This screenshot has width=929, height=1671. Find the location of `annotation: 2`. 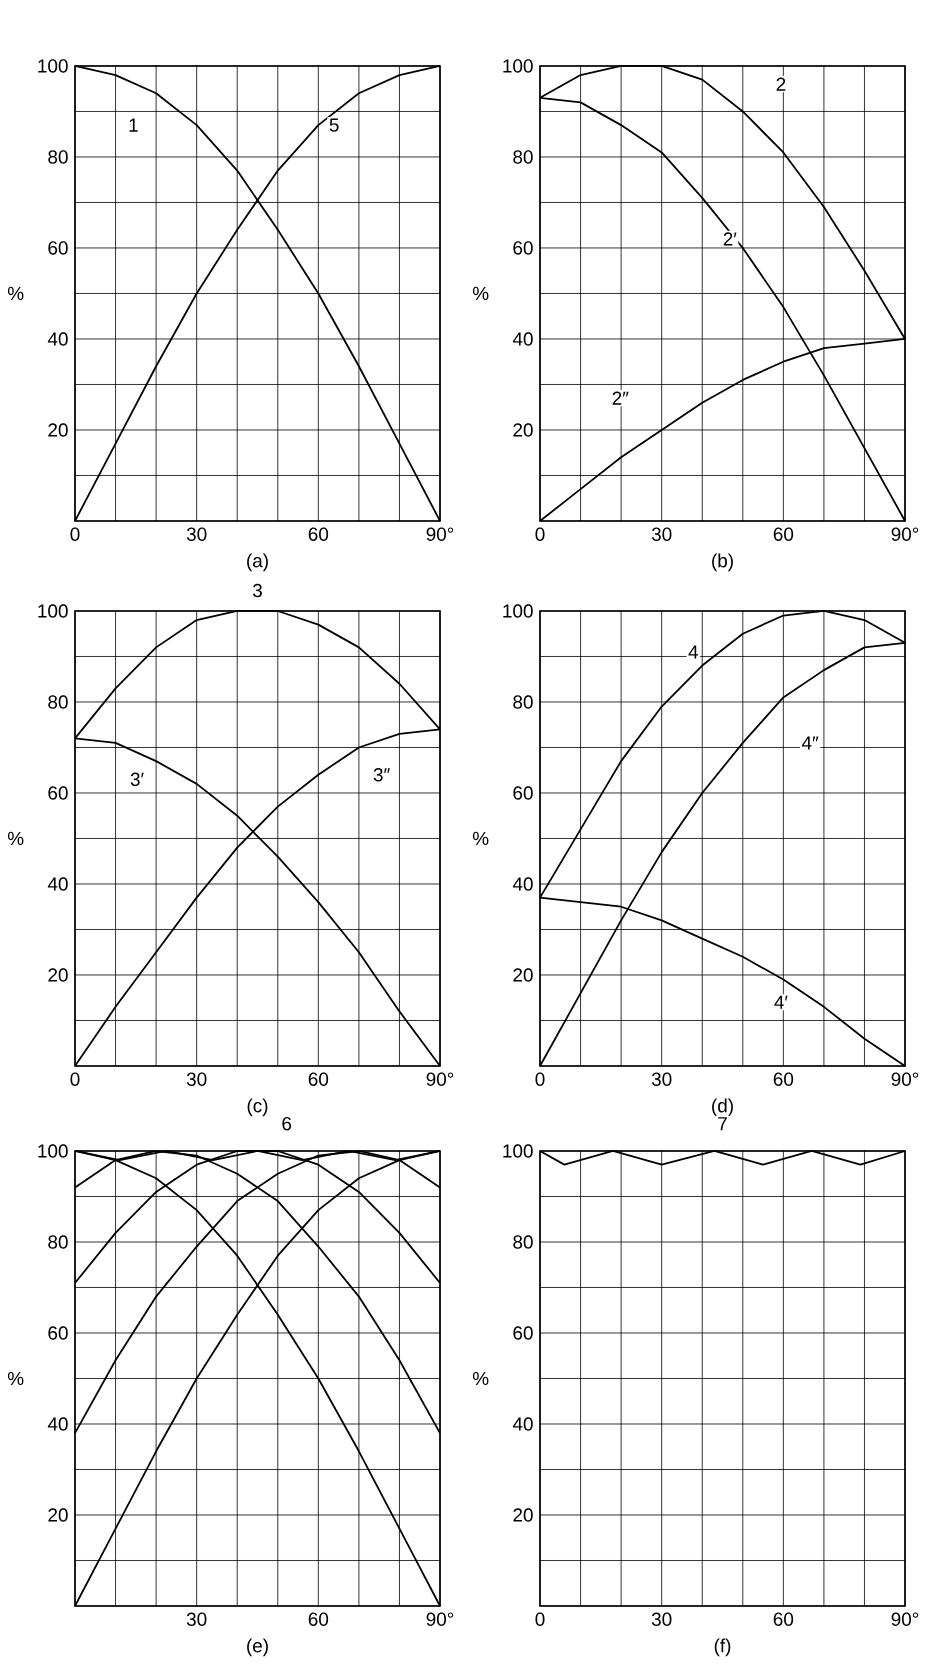

annotation: 2 is located at coordinates (781, 84).